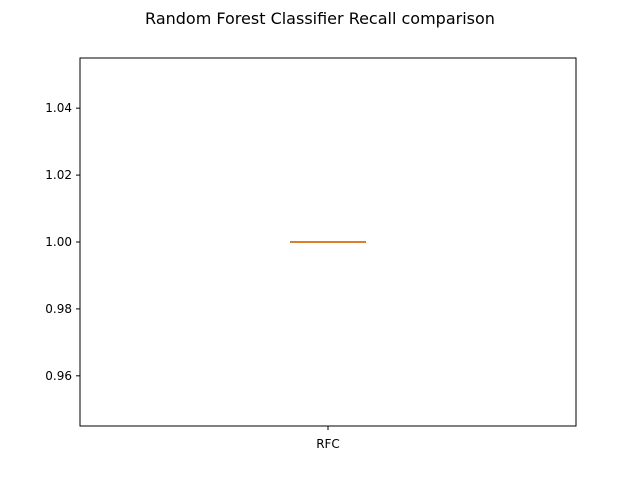  What do you see at coordinates (328, 444) in the screenshot?
I see `x-tick-label: RFC` at bounding box center [328, 444].